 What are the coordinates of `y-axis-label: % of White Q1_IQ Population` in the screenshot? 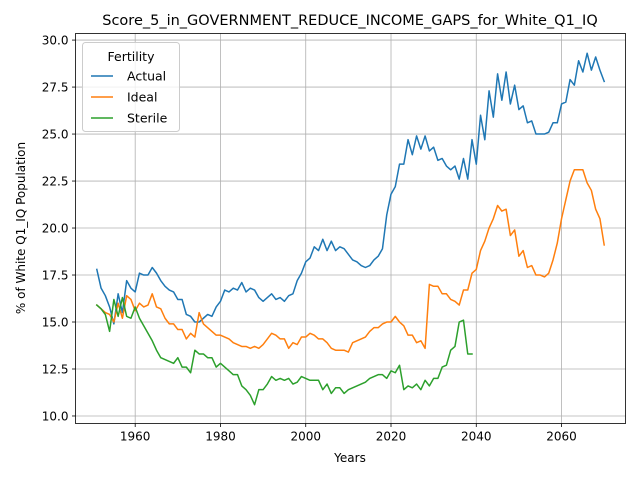 It's located at (21, 228).